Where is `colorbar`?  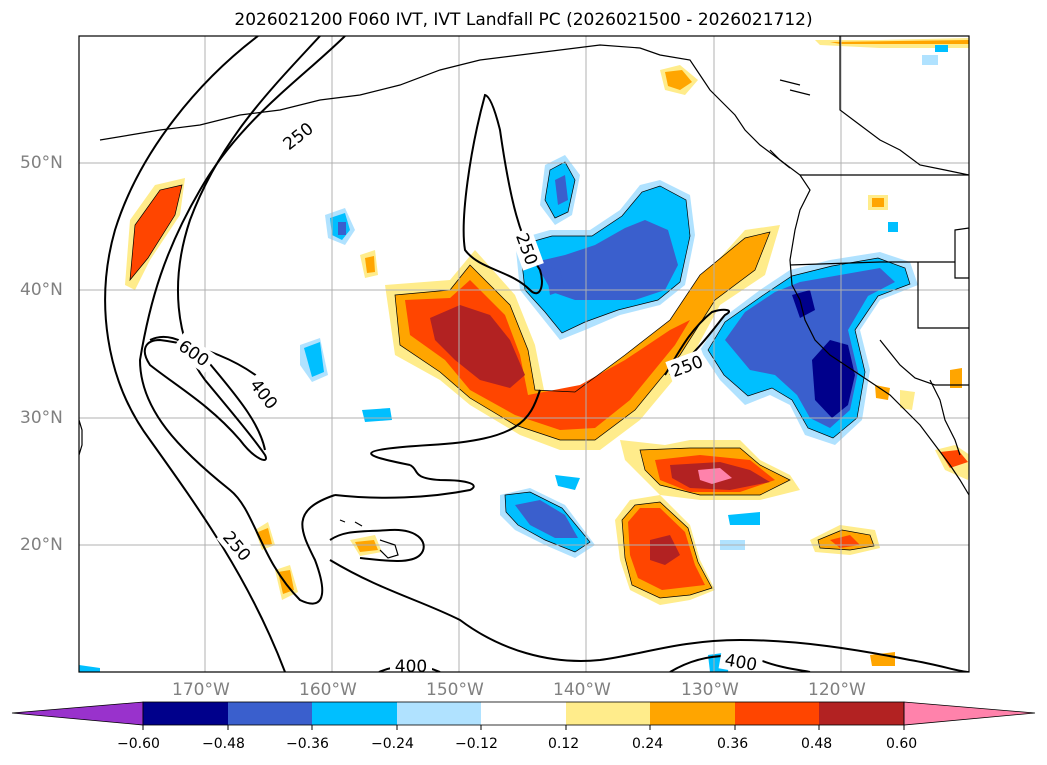
colorbar is located at coordinates (523, 715).